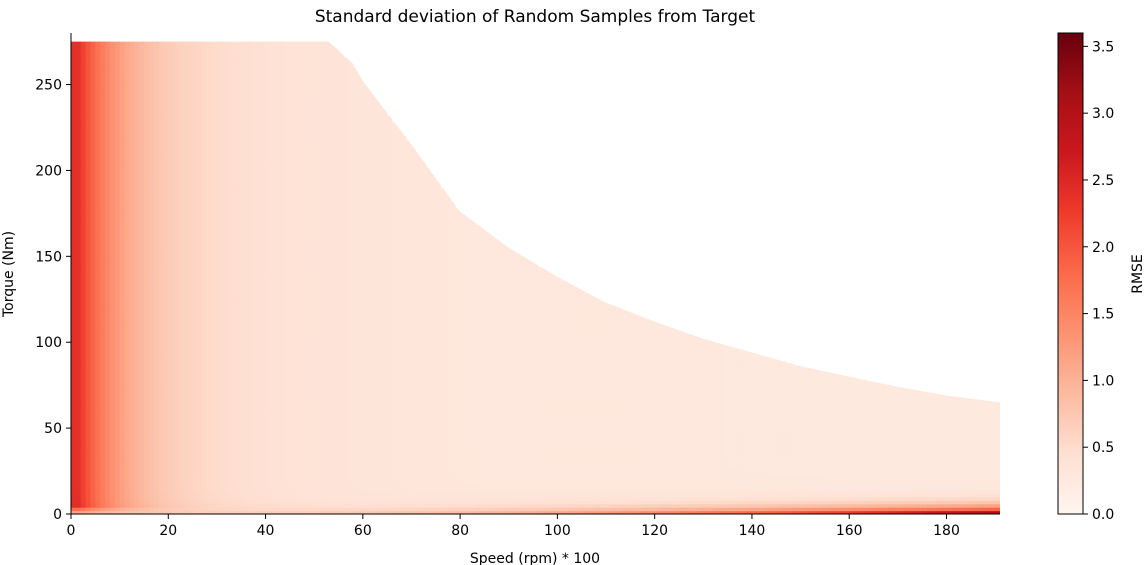  I want to click on y-tick-label: 50, so click(53, 429).